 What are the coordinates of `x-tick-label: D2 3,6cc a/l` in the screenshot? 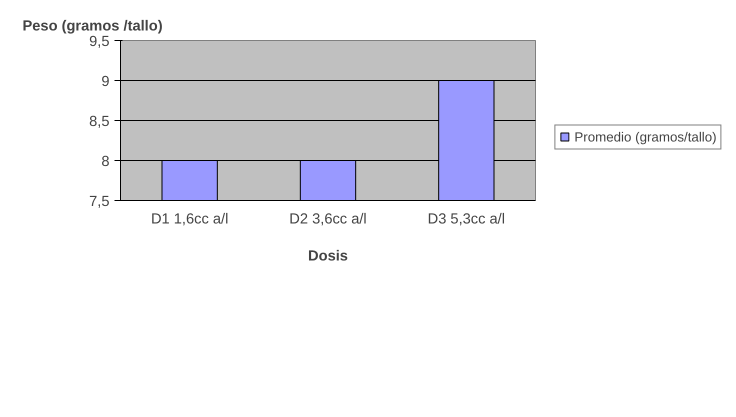 It's located at (328, 220).